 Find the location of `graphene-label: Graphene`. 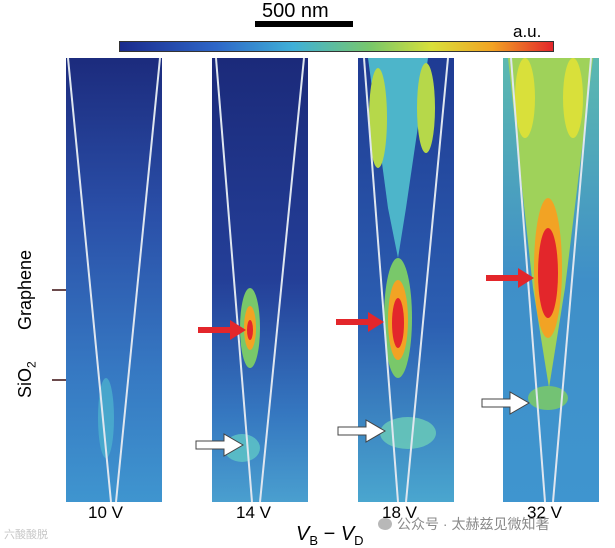

graphene-label: Graphene is located at coordinates (25, 289).